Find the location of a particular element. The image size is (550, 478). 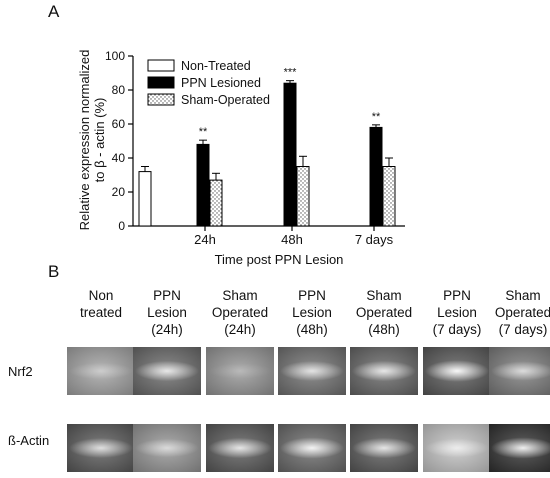

x-axis-label: Time post PPN Lesion is located at coordinates (279, 259).